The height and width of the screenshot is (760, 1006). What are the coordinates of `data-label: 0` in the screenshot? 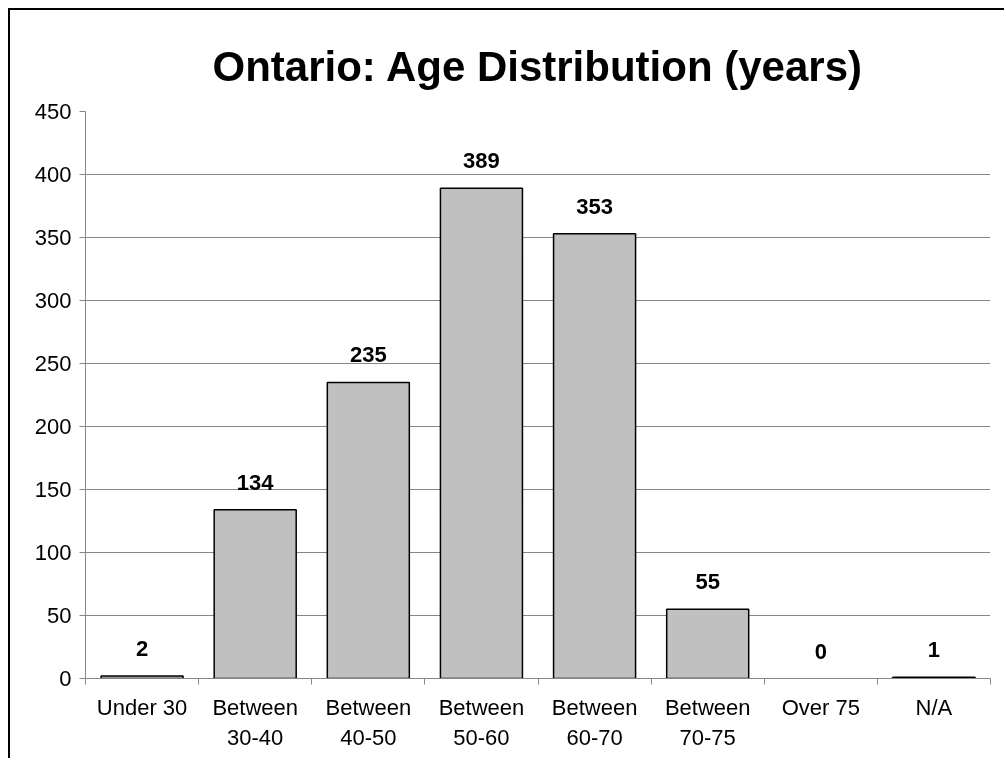 It's located at (820, 651).